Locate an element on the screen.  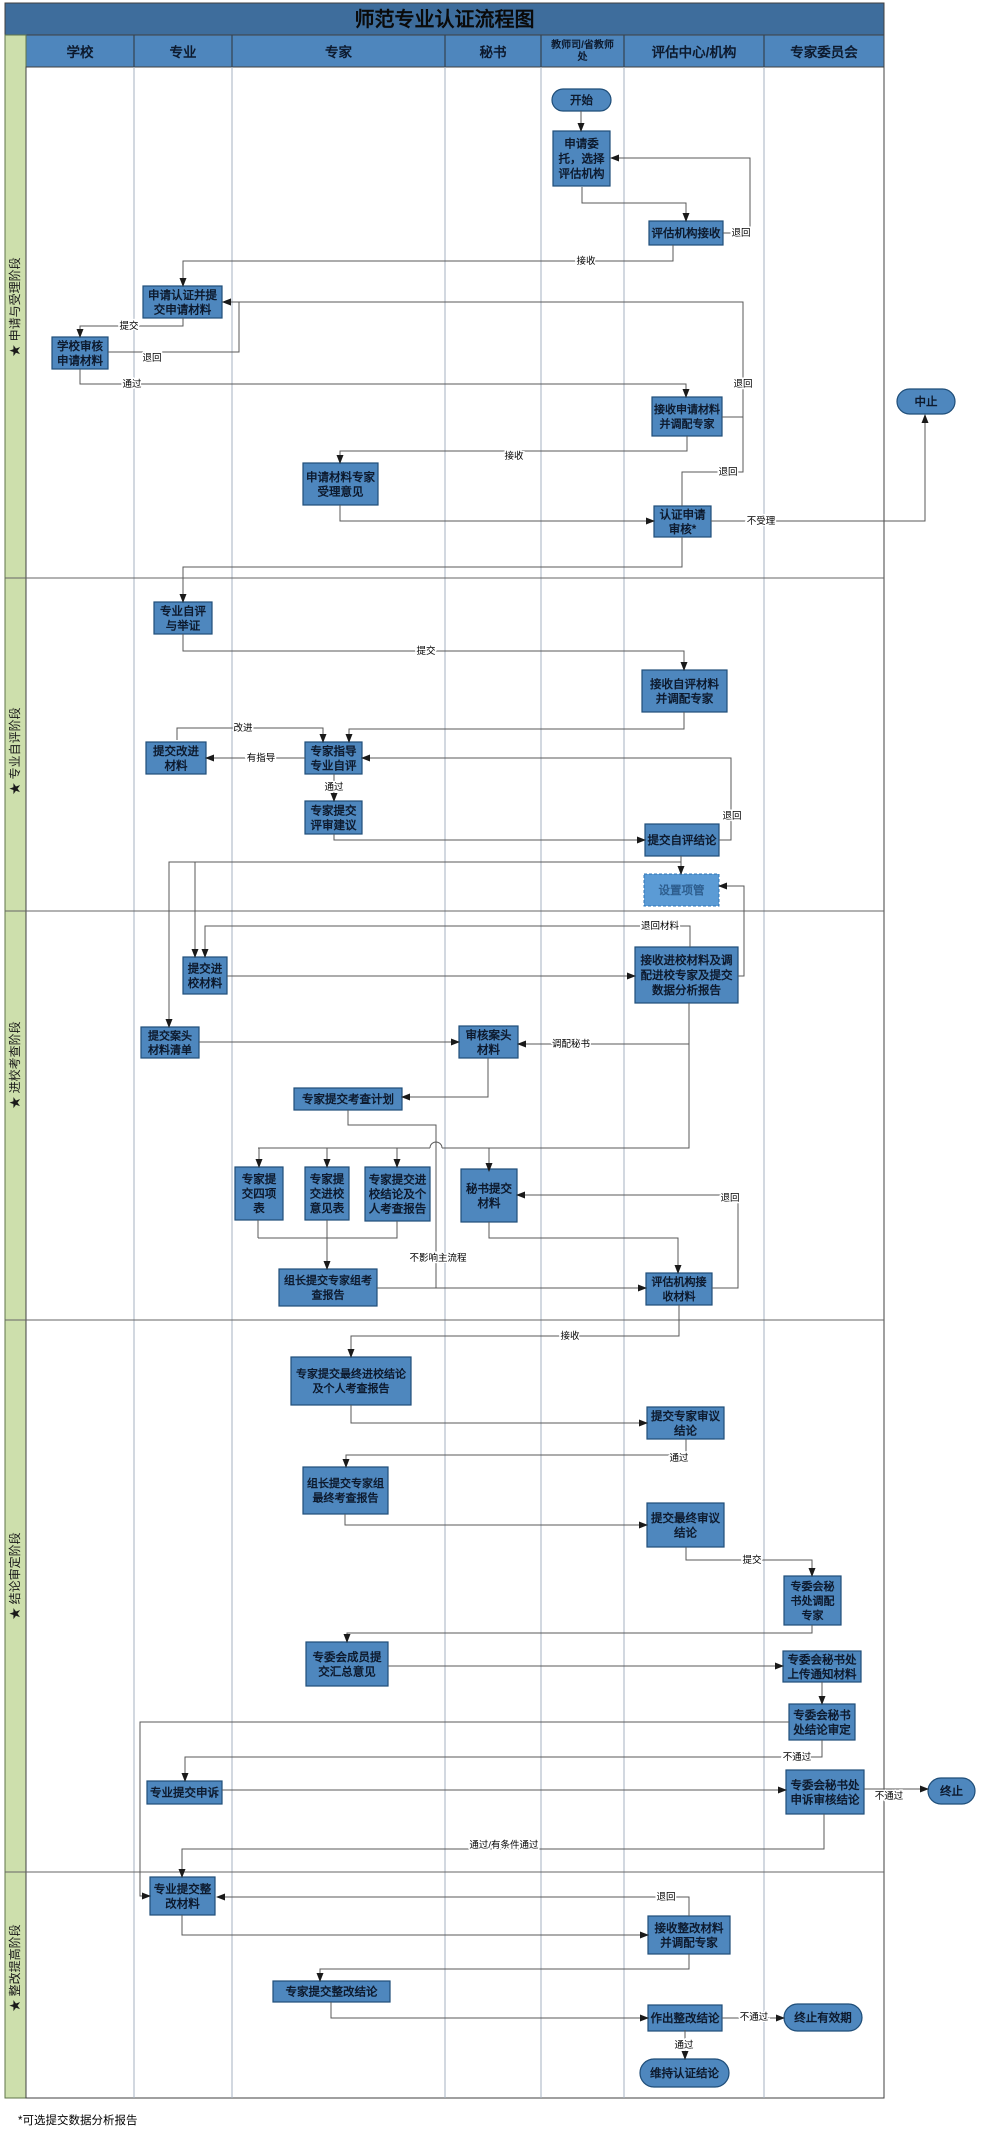
svg-text: 专业提交整 is located at coordinates (183, 1889).